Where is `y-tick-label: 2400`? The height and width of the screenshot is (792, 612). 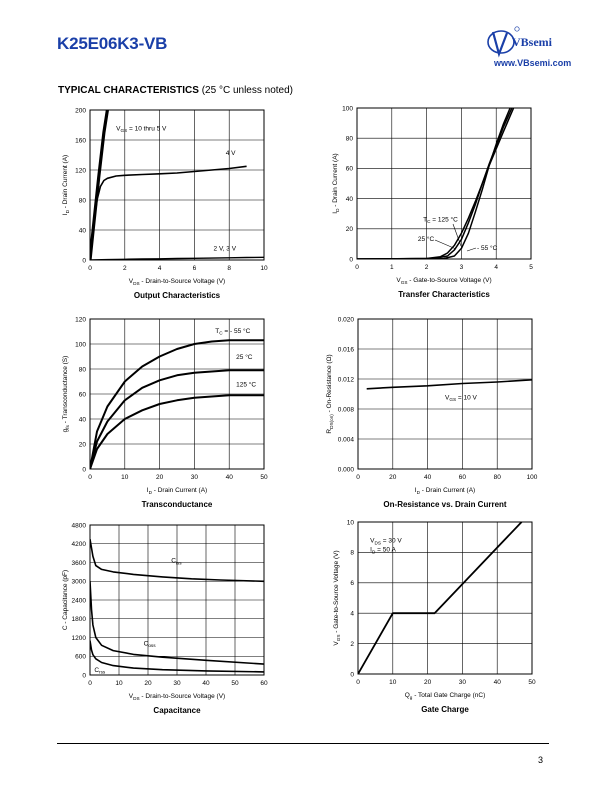
y-tick-label: 2400 is located at coordinates (79, 600).